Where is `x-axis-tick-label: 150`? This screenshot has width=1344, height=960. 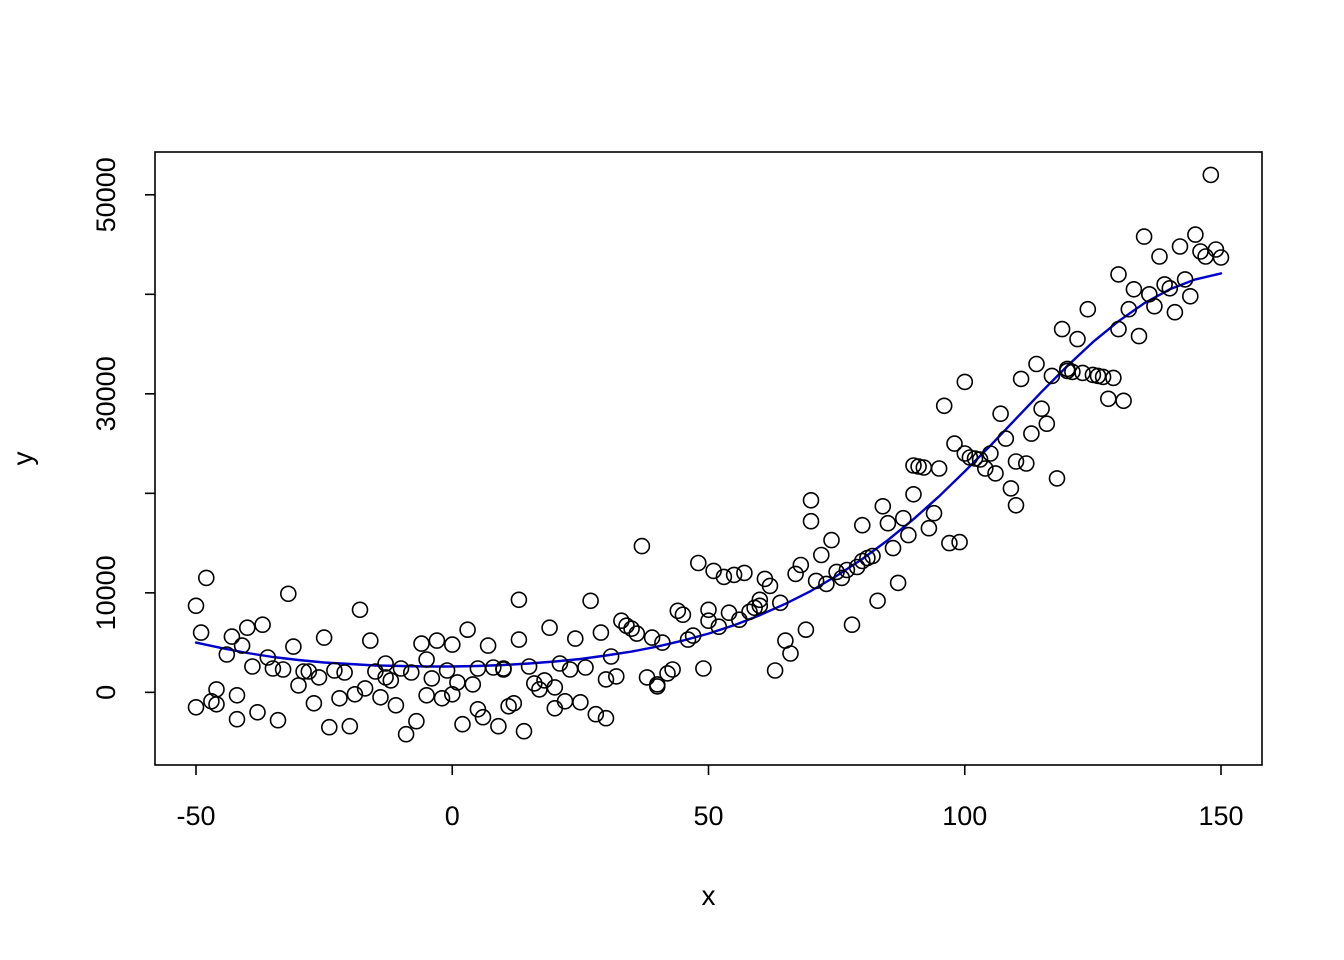 x-axis-tick-label: 150 is located at coordinates (1220, 816).